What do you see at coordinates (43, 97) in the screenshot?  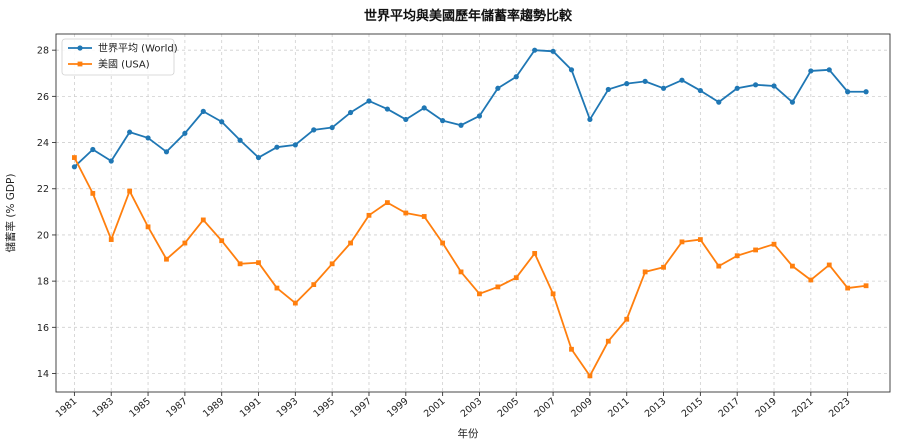 I see `y-tick-label: 26` at bounding box center [43, 97].